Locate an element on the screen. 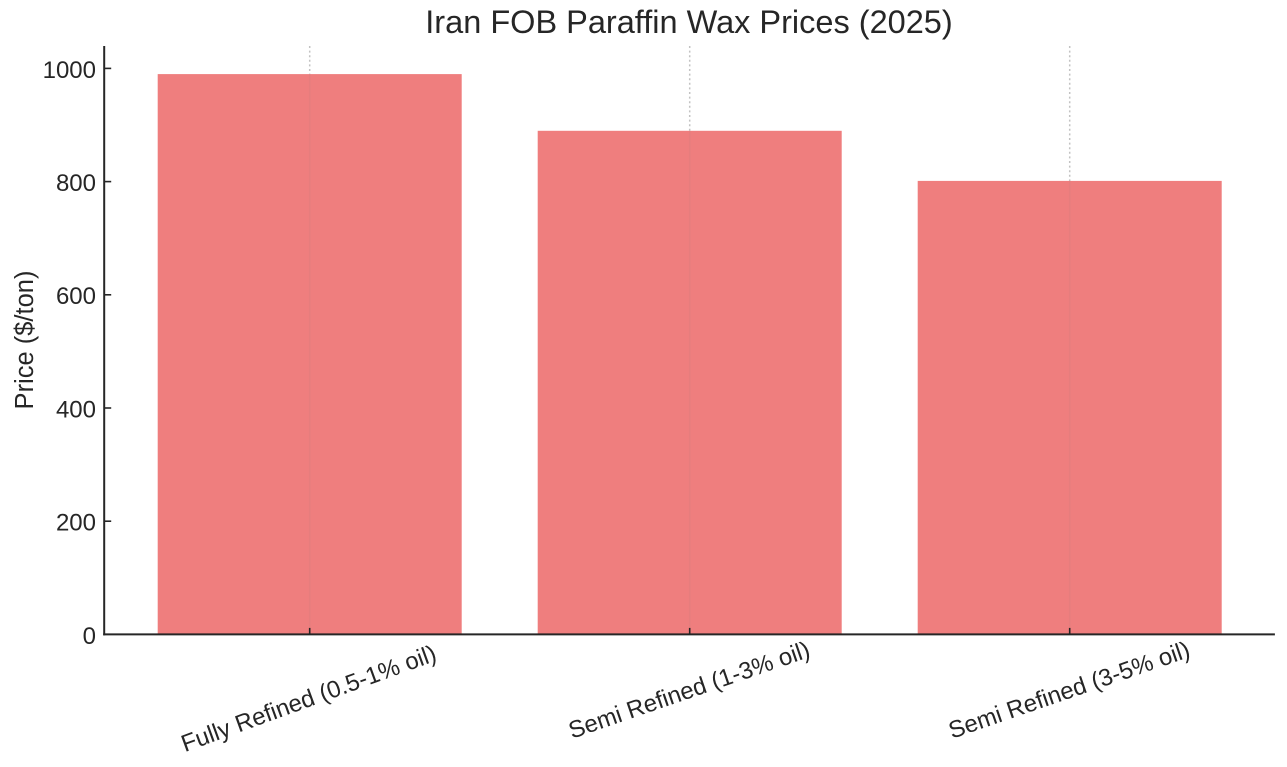  svg-text: 0 is located at coordinates (89, 636).